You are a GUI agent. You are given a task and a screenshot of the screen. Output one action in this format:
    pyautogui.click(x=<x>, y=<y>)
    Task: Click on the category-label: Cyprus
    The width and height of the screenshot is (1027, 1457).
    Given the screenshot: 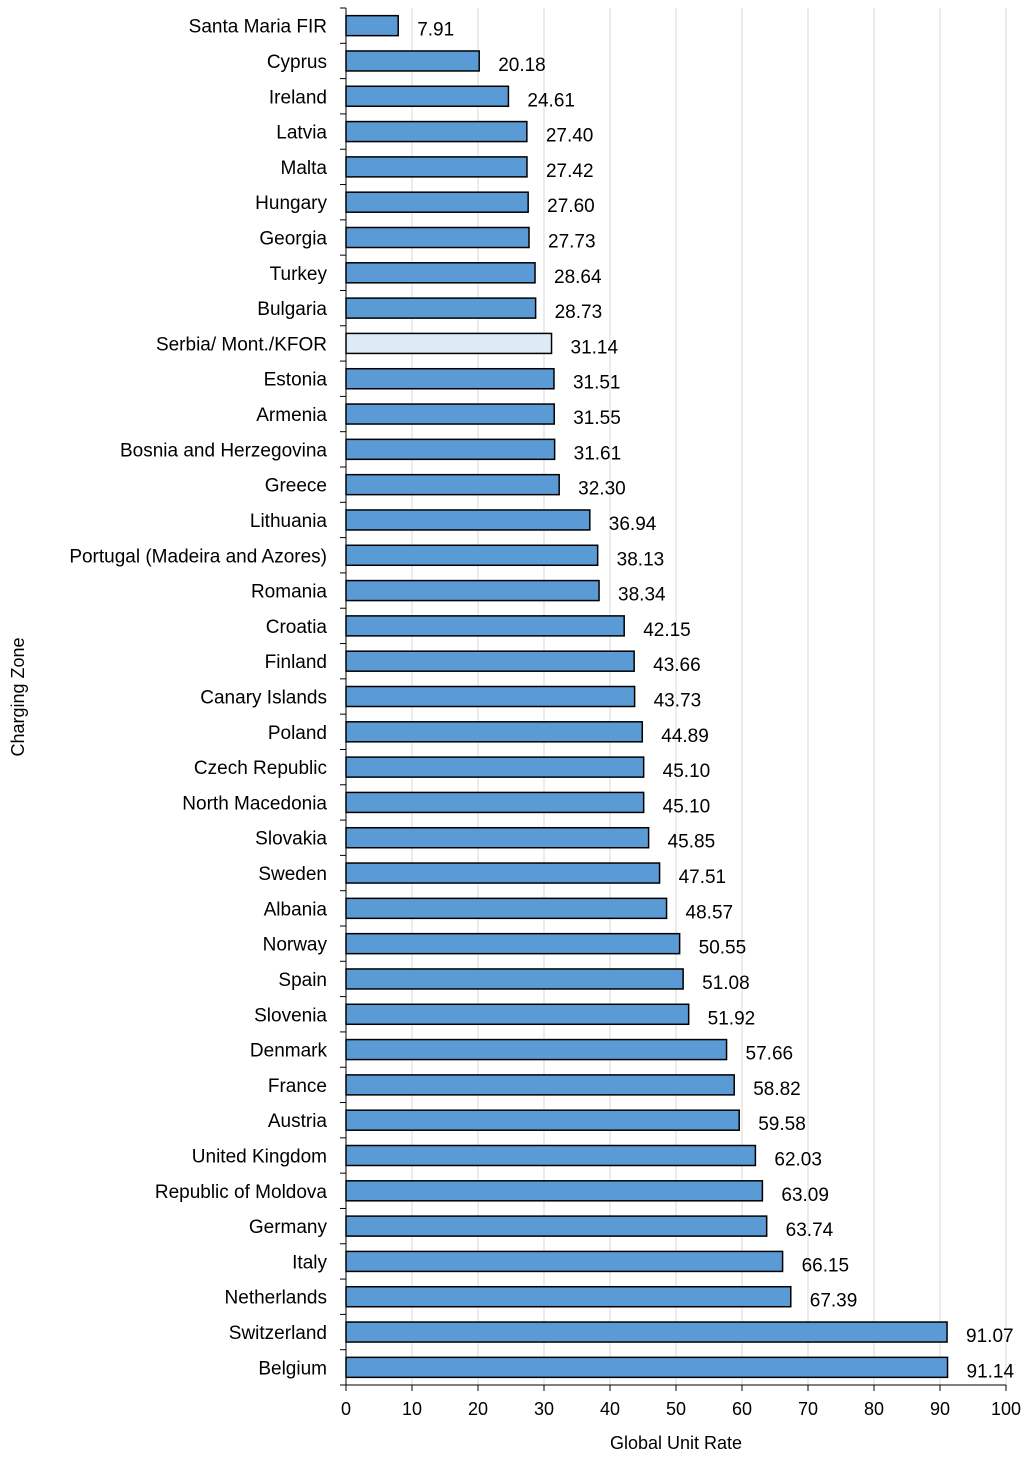 What is the action you would take?
    pyautogui.click(x=297, y=62)
    